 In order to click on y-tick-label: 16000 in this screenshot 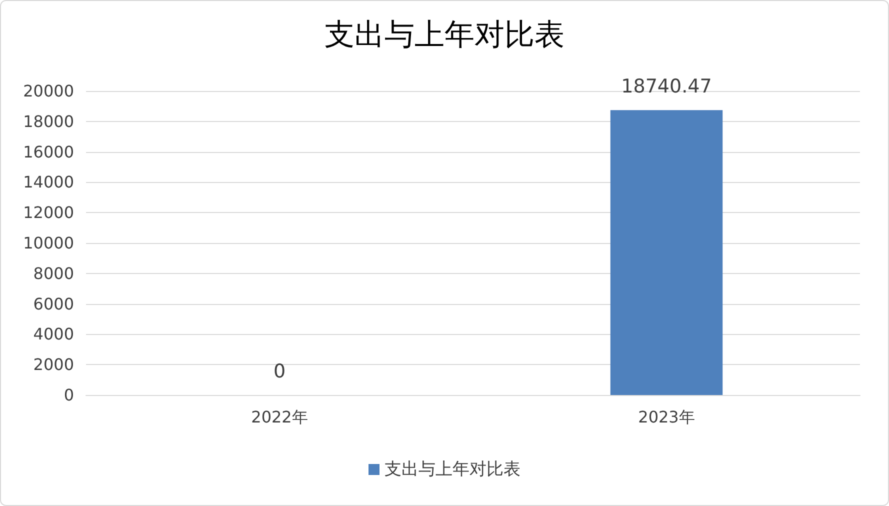, I will do `click(48, 152)`.